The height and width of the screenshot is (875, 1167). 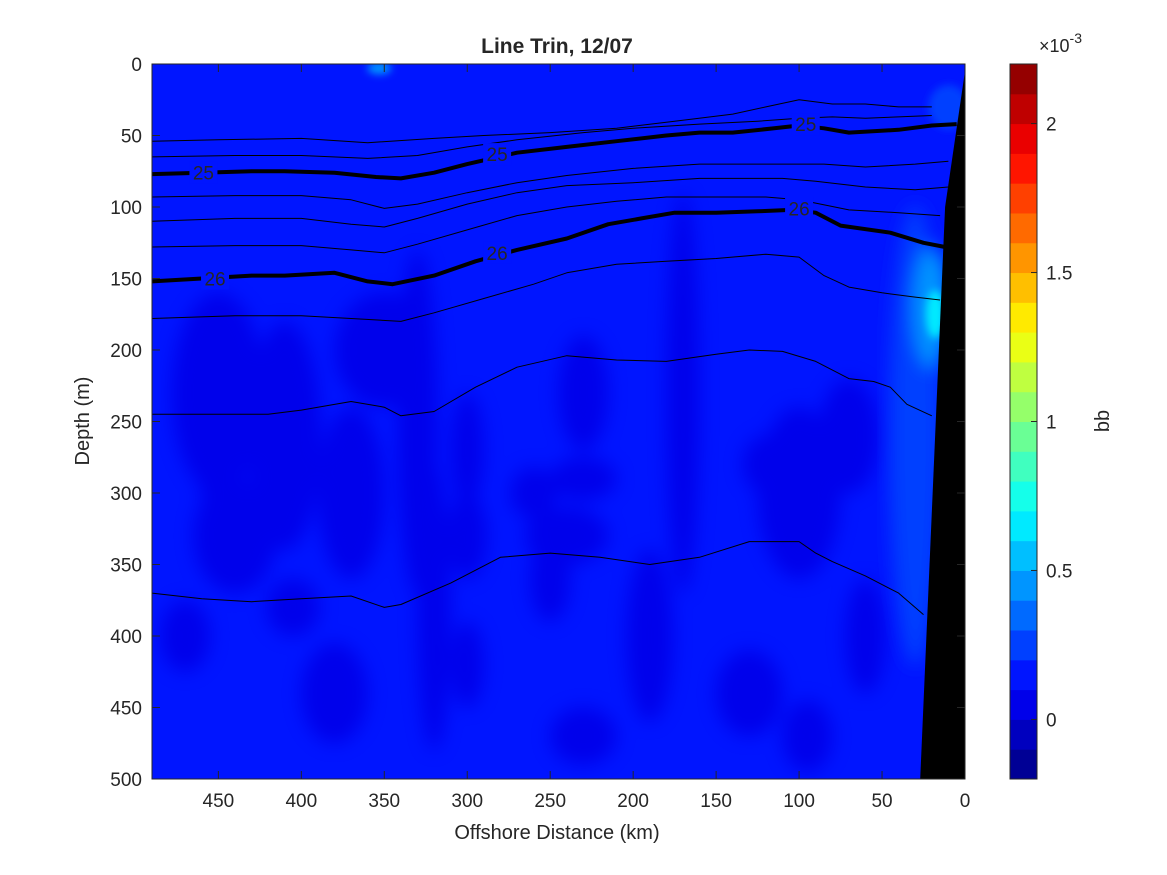 What do you see at coordinates (1054, 46) in the screenshot?
I see `colorbar-exponent-base: ×10` at bounding box center [1054, 46].